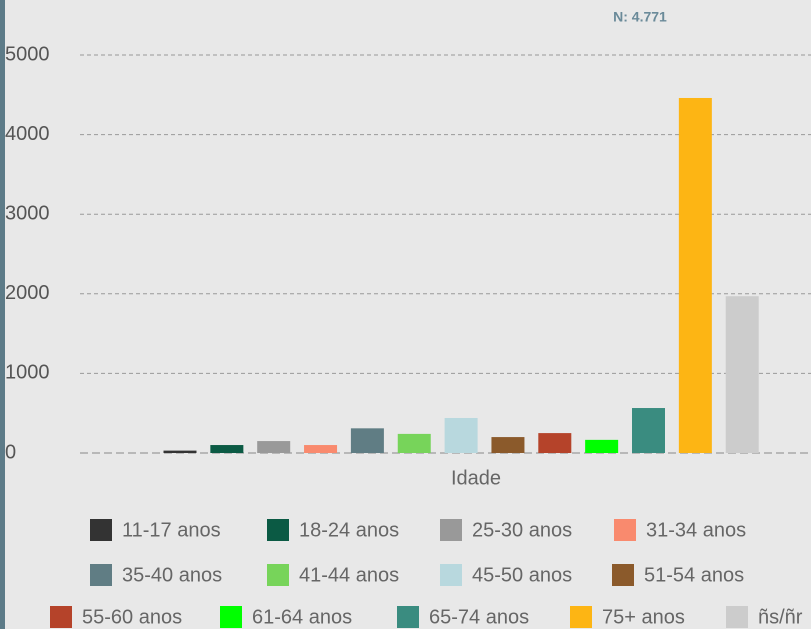 The width and height of the screenshot is (811, 629). What do you see at coordinates (476, 478) in the screenshot?
I see `x-axis-label: Idade` at bounding box center [476, 478].